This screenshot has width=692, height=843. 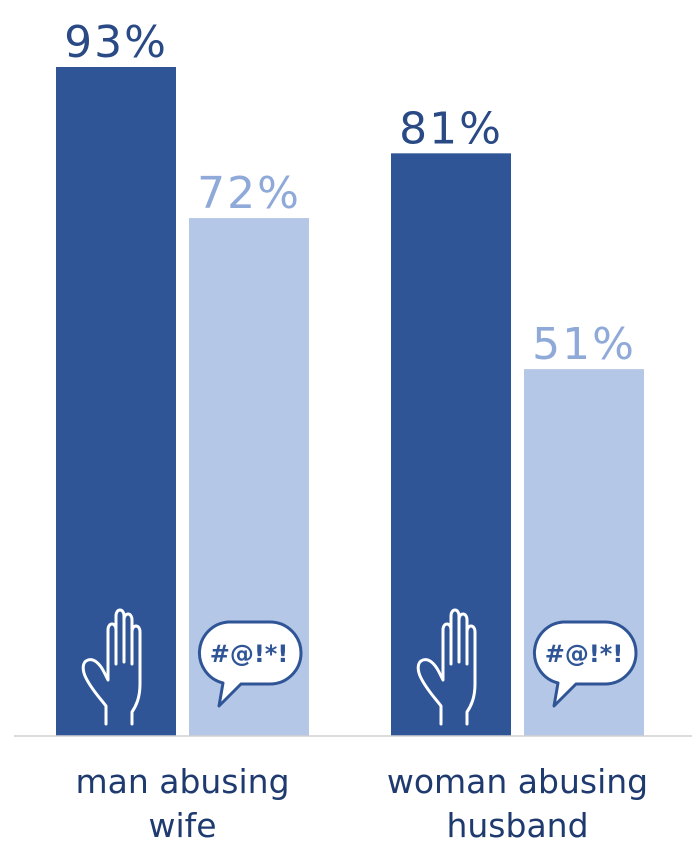 What do you see at coordinates (584, 344) in the screenshot?
I see `value-label-2-2: 51%` at bounding box center [584, 344].